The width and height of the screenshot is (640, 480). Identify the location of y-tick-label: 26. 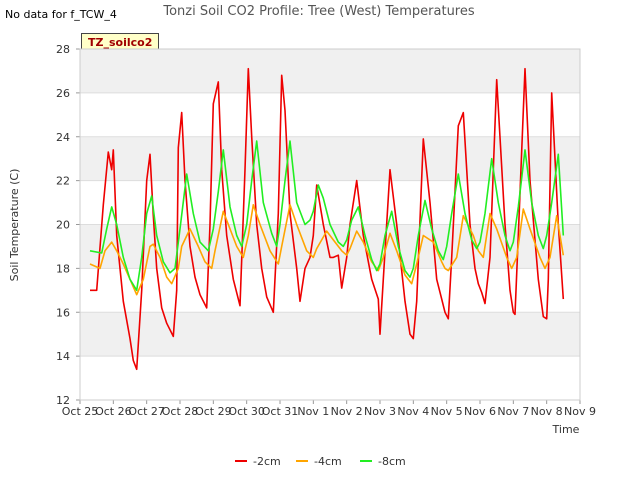
(63, 93).